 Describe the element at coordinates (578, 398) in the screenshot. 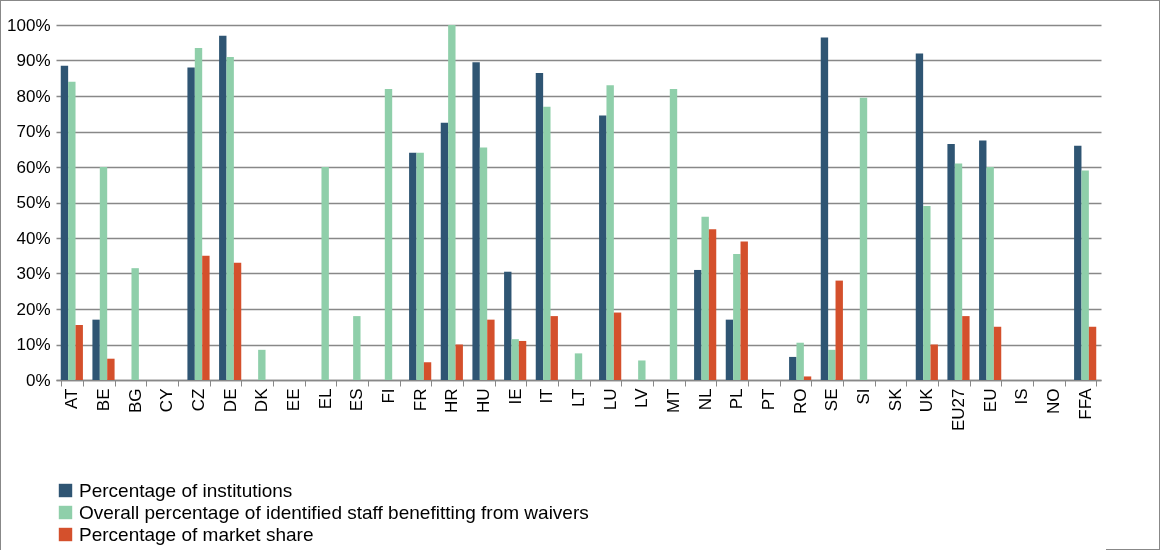

I see `x-tick-label: LT` at that location.